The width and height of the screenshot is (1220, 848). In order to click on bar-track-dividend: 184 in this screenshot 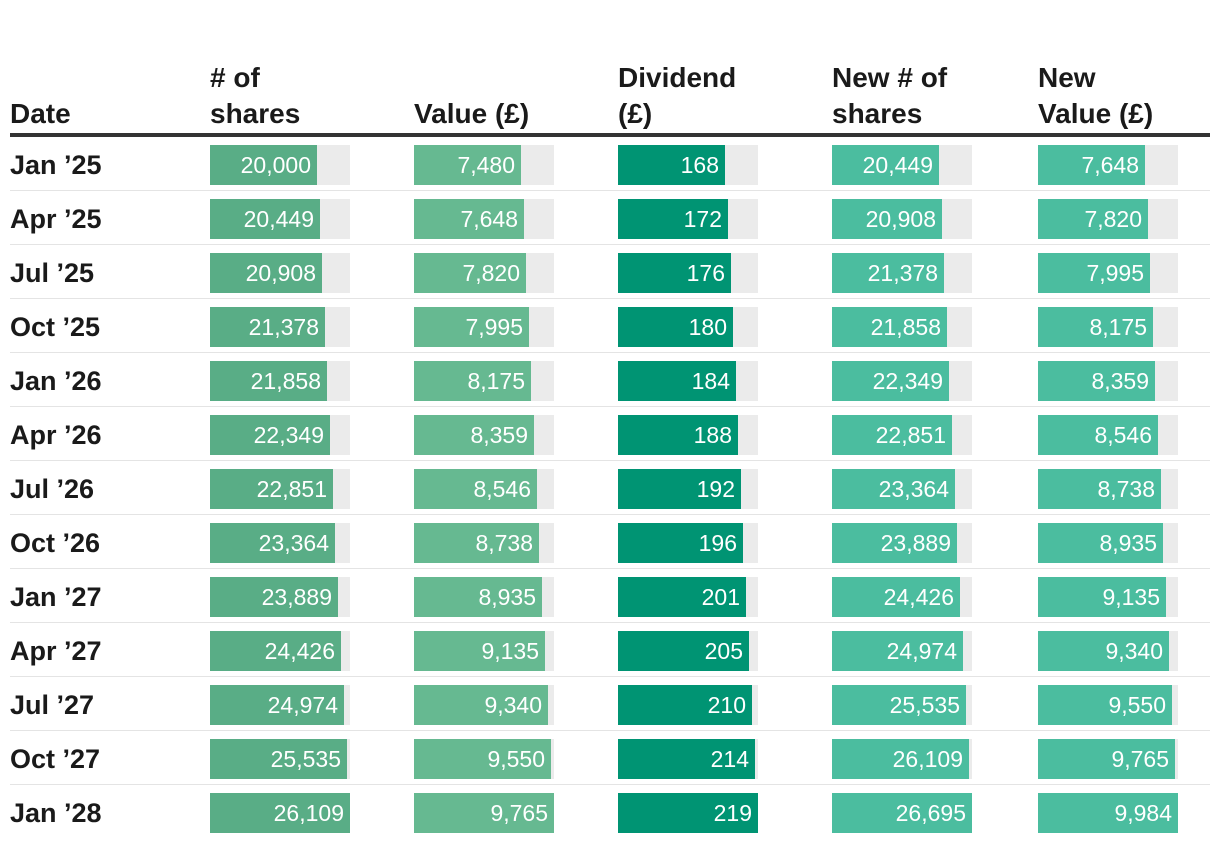, I will do `click(688, 381)`.